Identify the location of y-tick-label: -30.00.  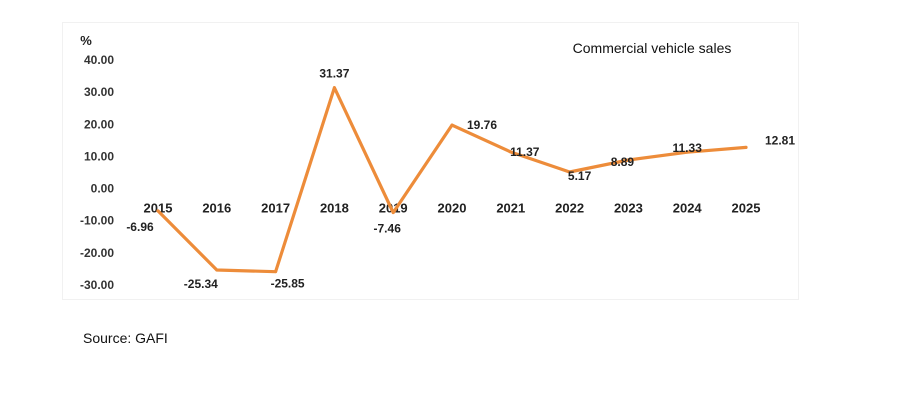
(97, 285).